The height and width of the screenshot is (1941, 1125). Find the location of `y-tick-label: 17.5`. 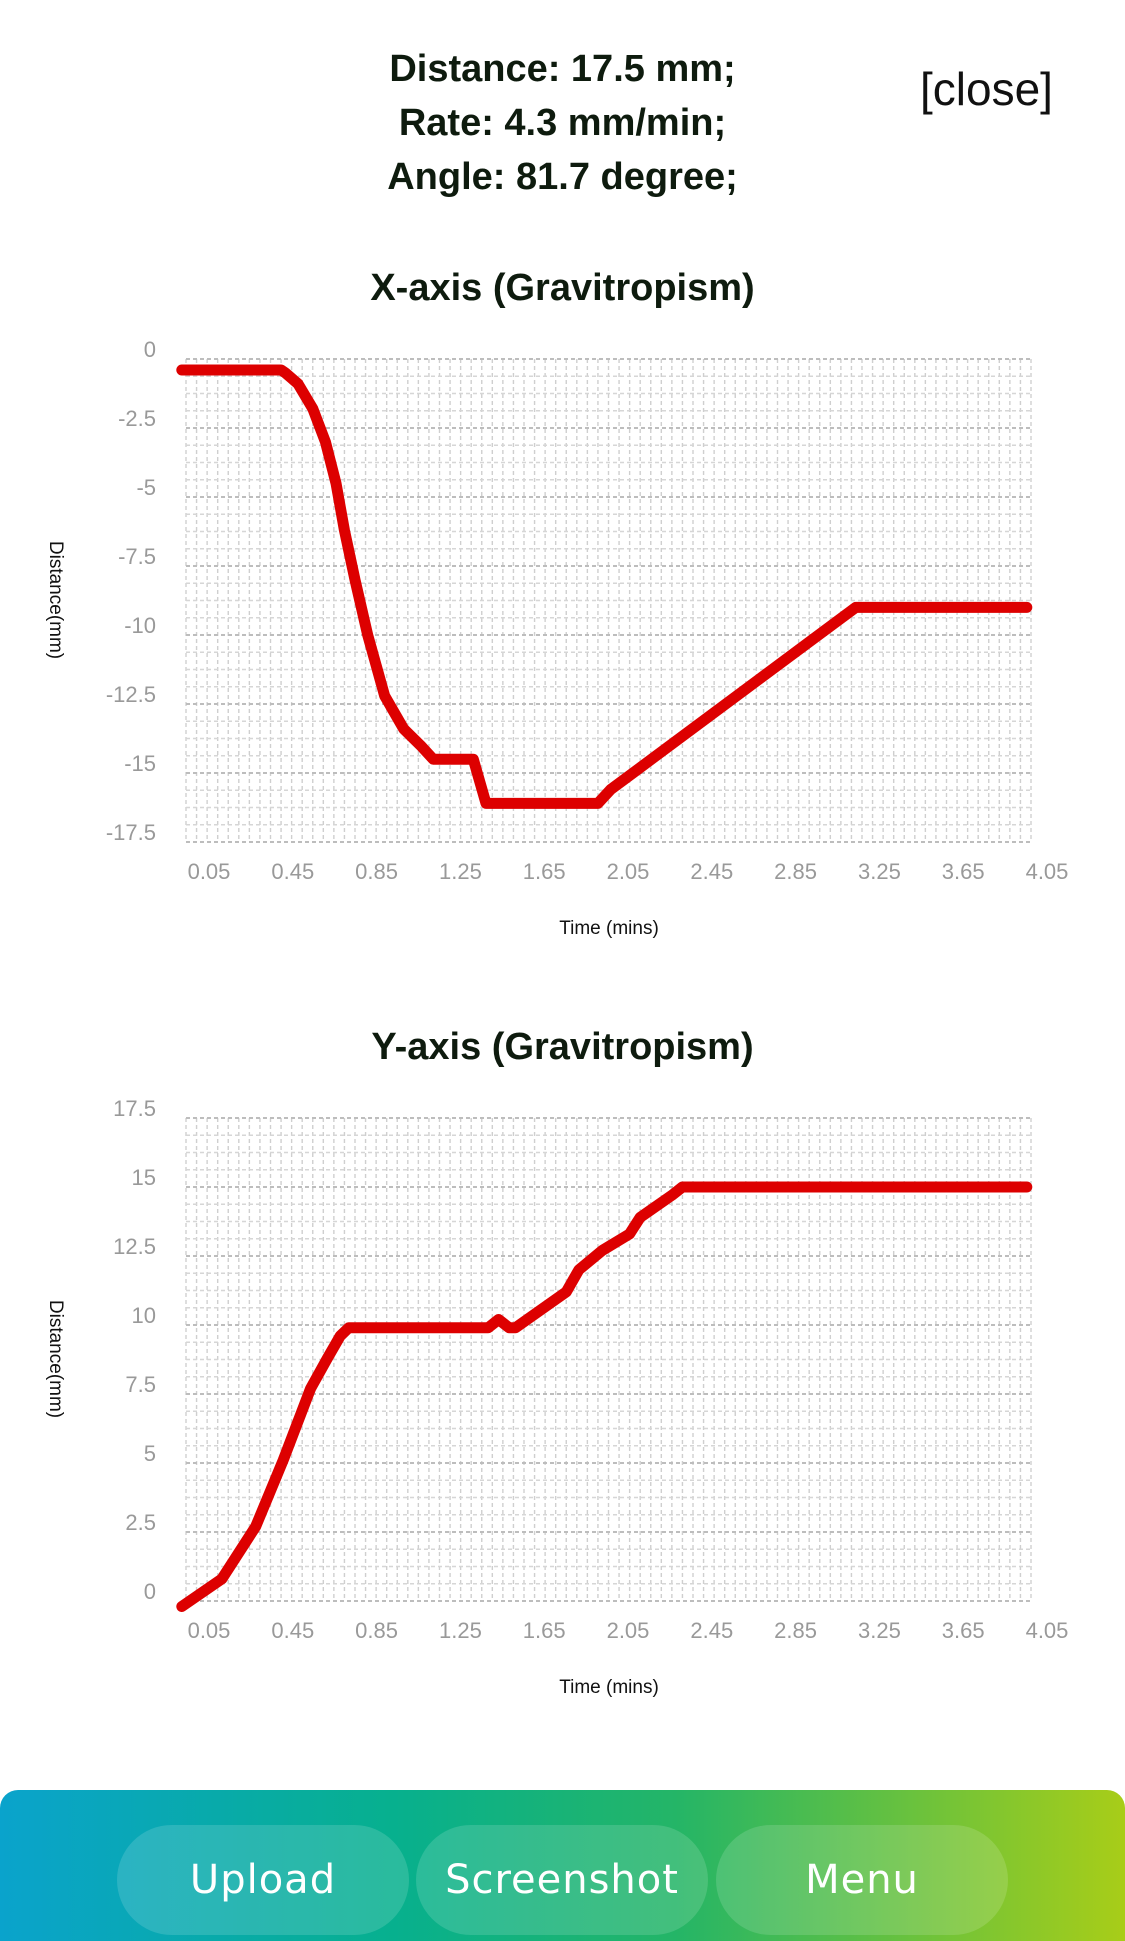

y-tick-label: 17.5 is located at coordinates (134, 1108).